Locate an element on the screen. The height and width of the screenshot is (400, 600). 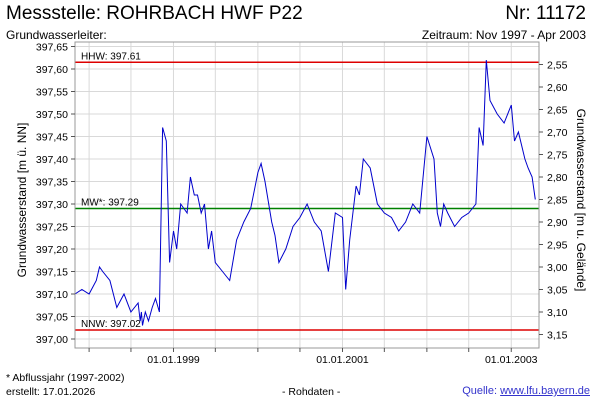
y2-tick-label: 3,05 is located at coordinates (557, 291).